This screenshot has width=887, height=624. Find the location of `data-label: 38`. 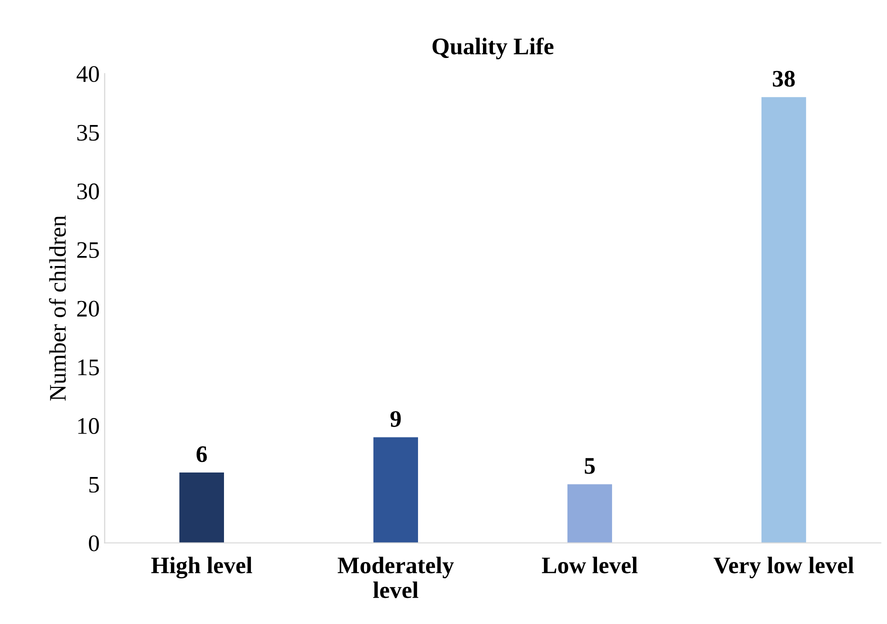

data-label: 38 is located at coordinates (783, 78).